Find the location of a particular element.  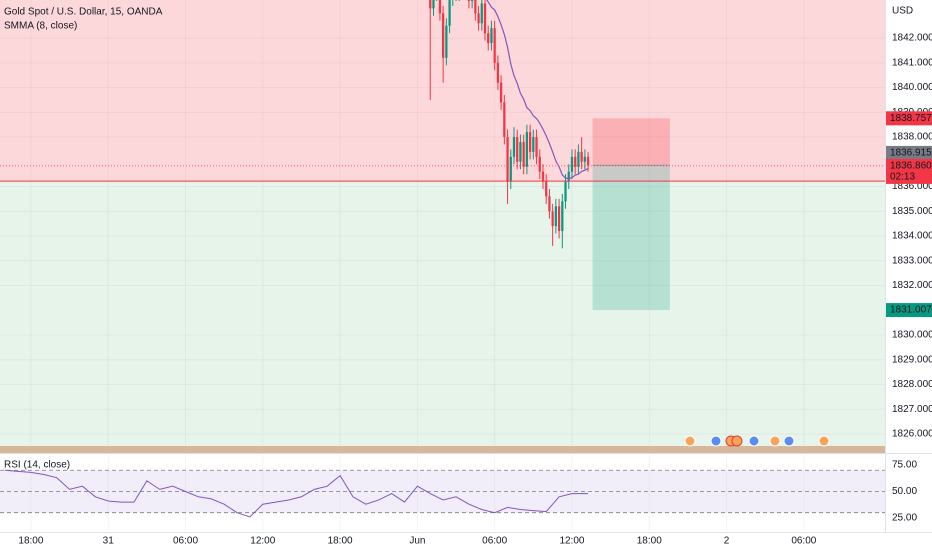

y-tick-label: 1836.000 is located at coordinates (912, 186).